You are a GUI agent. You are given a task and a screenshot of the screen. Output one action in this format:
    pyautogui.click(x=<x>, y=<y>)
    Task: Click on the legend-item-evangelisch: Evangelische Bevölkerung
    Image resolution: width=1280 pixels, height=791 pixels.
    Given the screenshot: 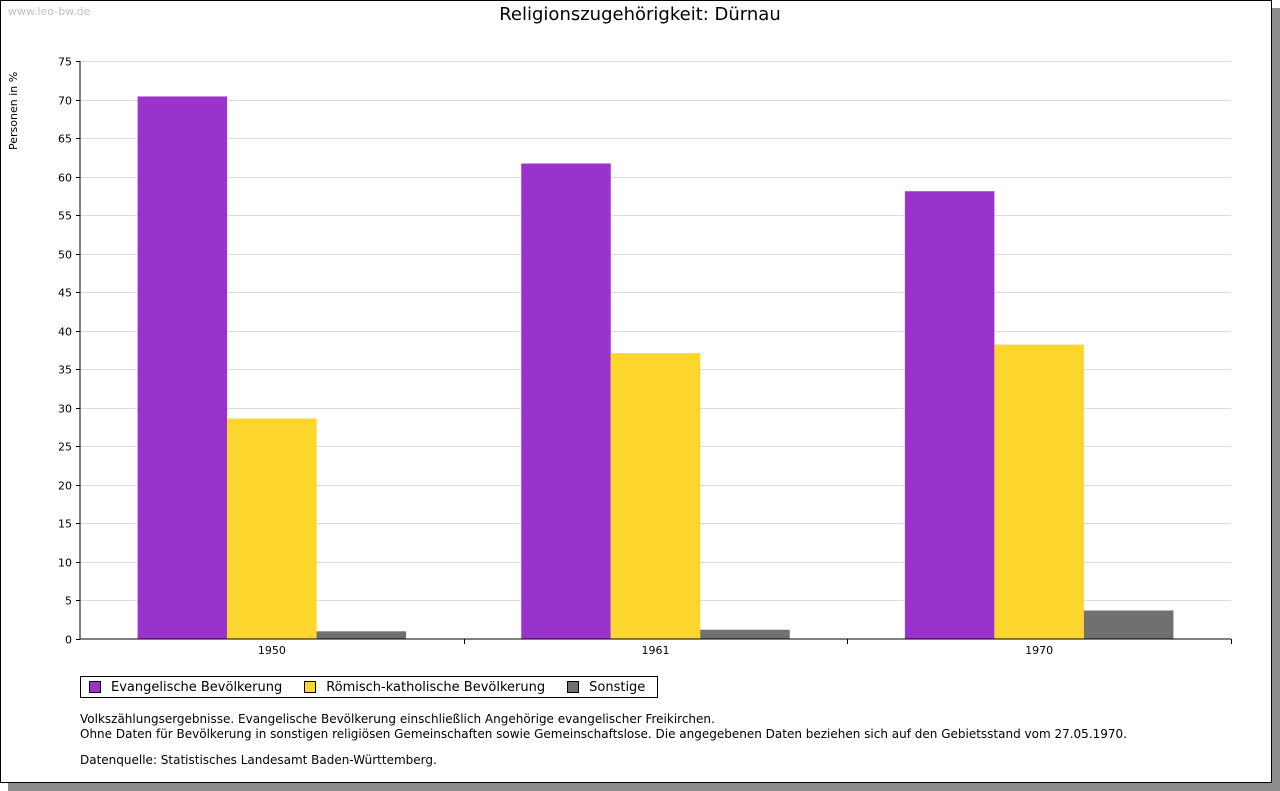 What is the action you would take?
    pyautogui.click(x=185, y=687)
    